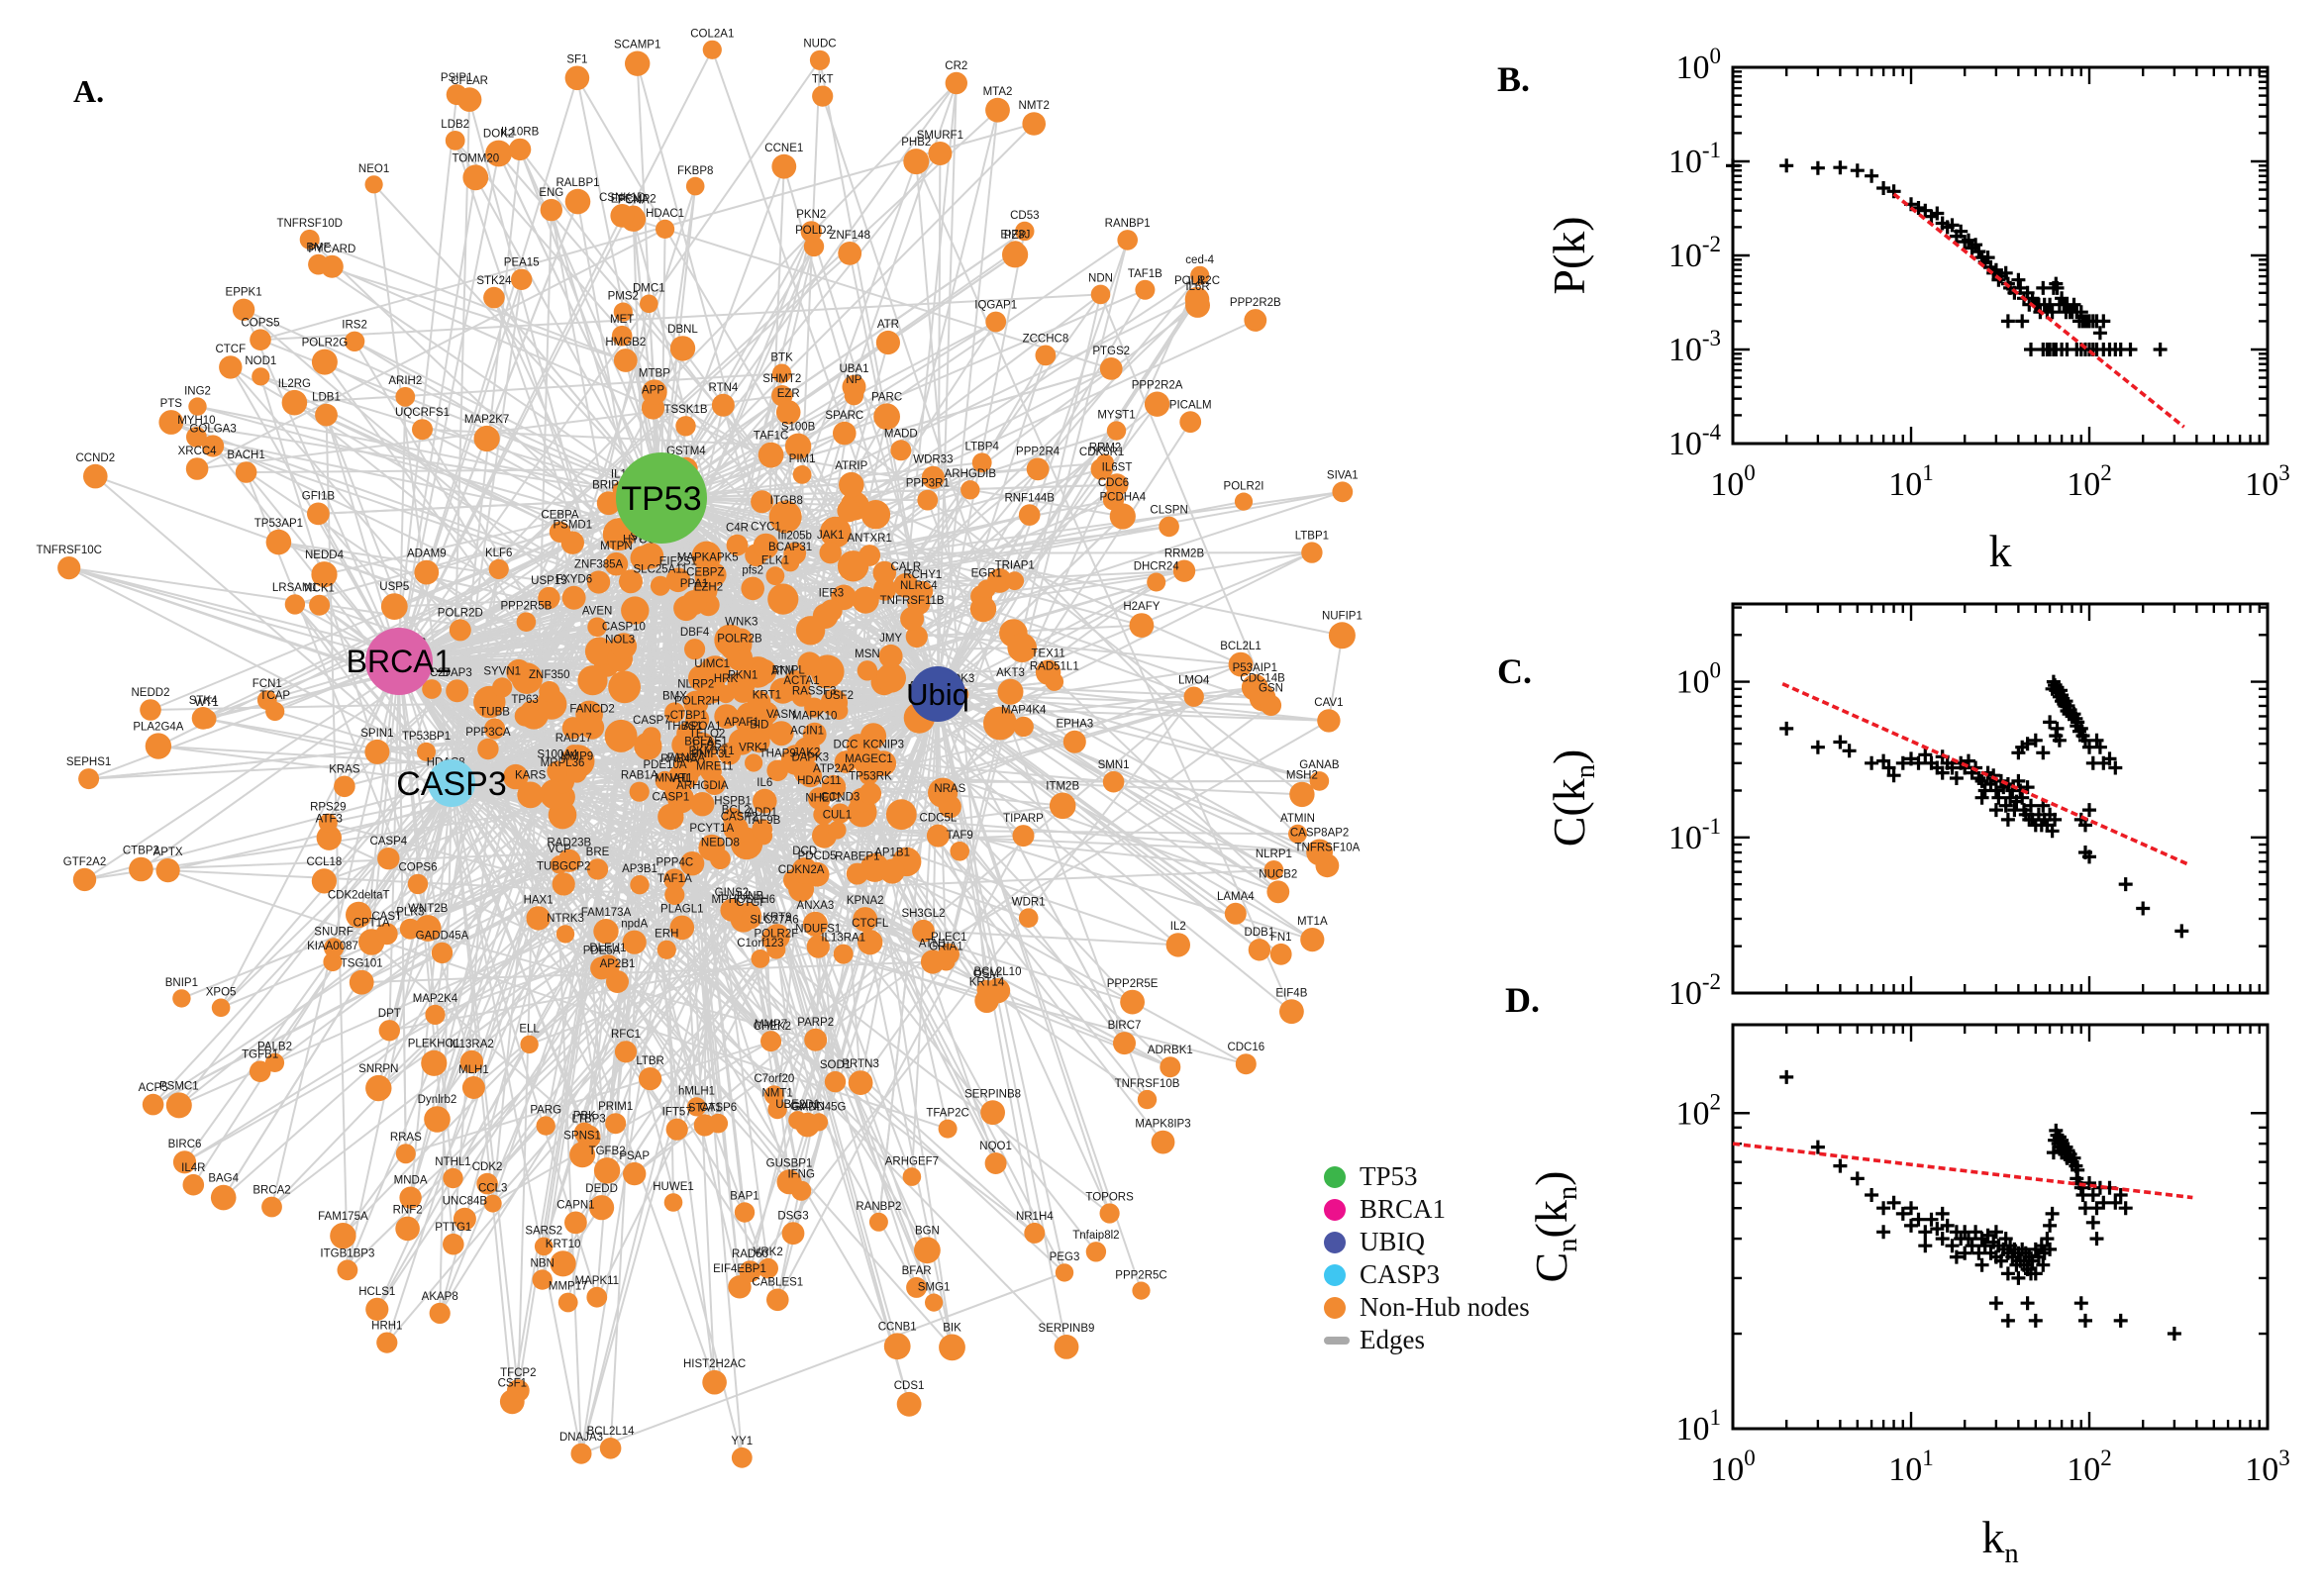  What do you see at coordinates (919, 586) in the screenshot?
I see `network-node-label: NLRC4` at bounding box center [919, 586].